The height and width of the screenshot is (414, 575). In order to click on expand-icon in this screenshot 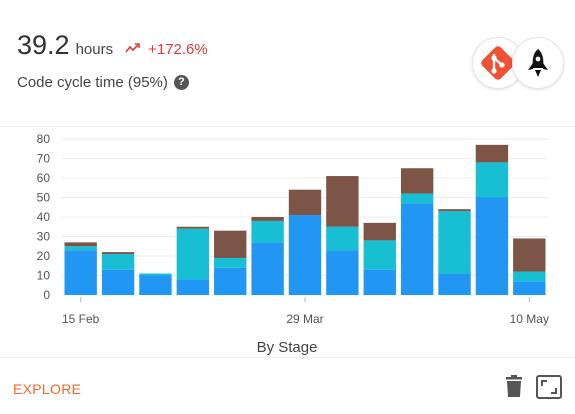, I will do `click(549, 387)`.